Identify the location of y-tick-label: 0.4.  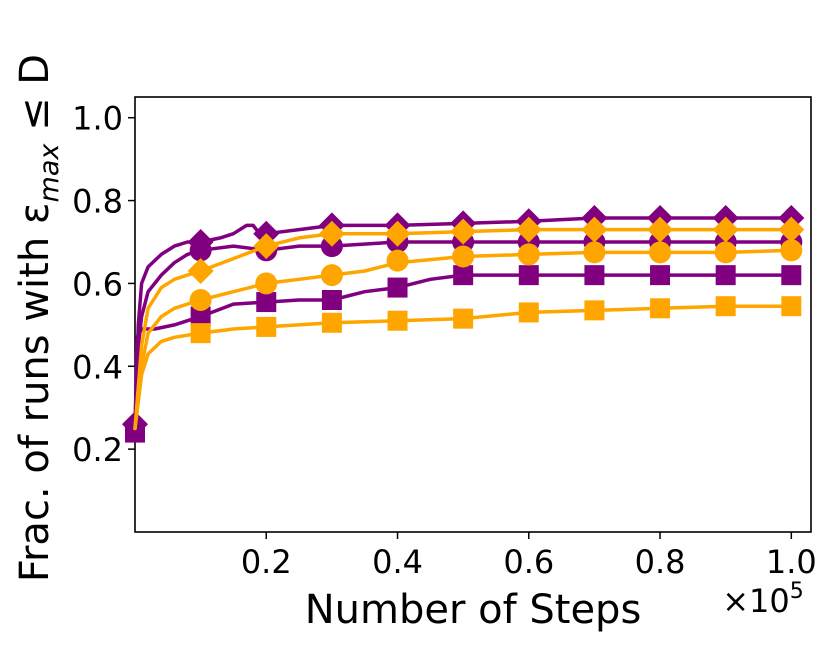
(97, 367).